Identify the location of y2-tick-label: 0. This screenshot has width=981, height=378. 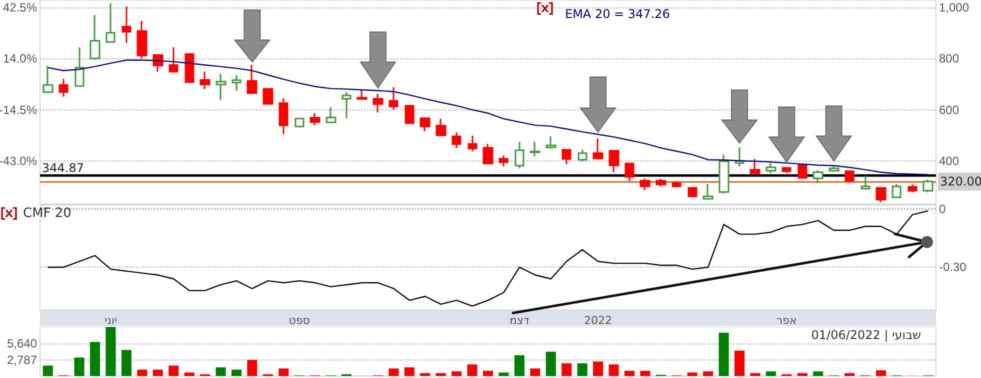
(942, 209).